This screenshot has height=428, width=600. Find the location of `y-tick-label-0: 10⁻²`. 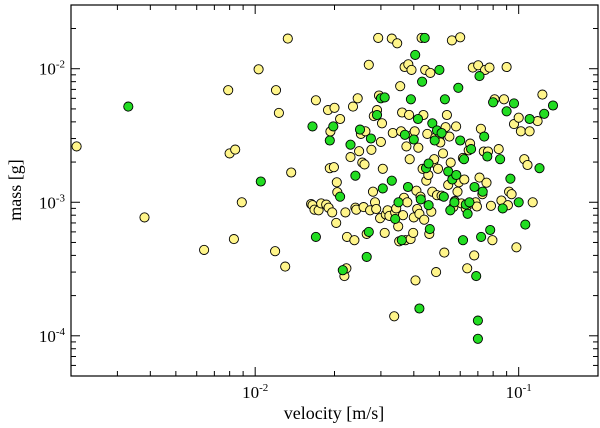

y-tick-label-0: 10⁻² is located at coordinates (52, 69).